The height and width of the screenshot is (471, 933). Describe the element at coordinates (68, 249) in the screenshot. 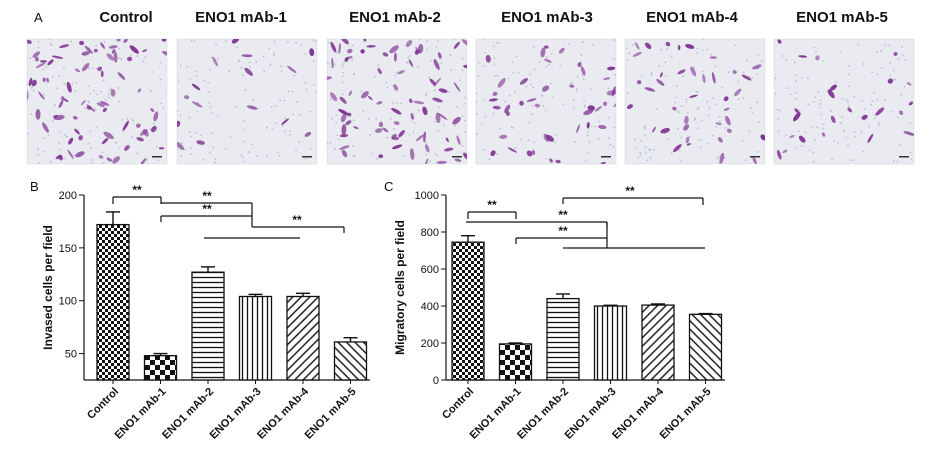

I see `y-tick-label: 150` at that location.